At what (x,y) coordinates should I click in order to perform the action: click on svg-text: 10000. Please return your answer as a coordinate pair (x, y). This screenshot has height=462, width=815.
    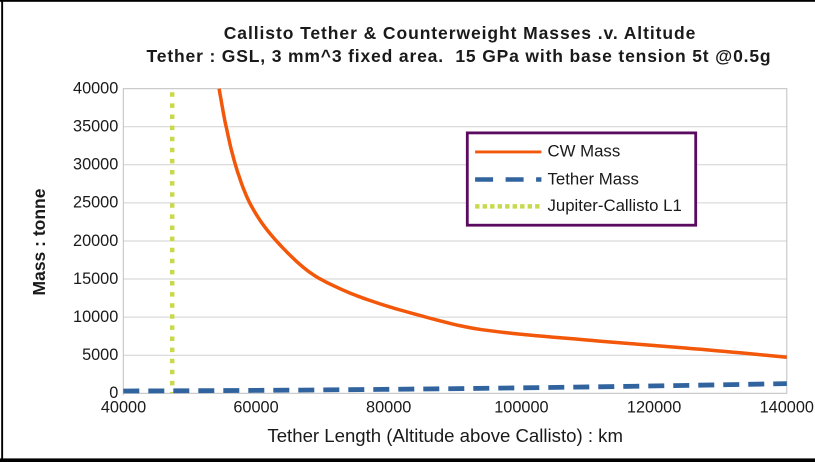
    Looking at the image, I should click on (95, 317).